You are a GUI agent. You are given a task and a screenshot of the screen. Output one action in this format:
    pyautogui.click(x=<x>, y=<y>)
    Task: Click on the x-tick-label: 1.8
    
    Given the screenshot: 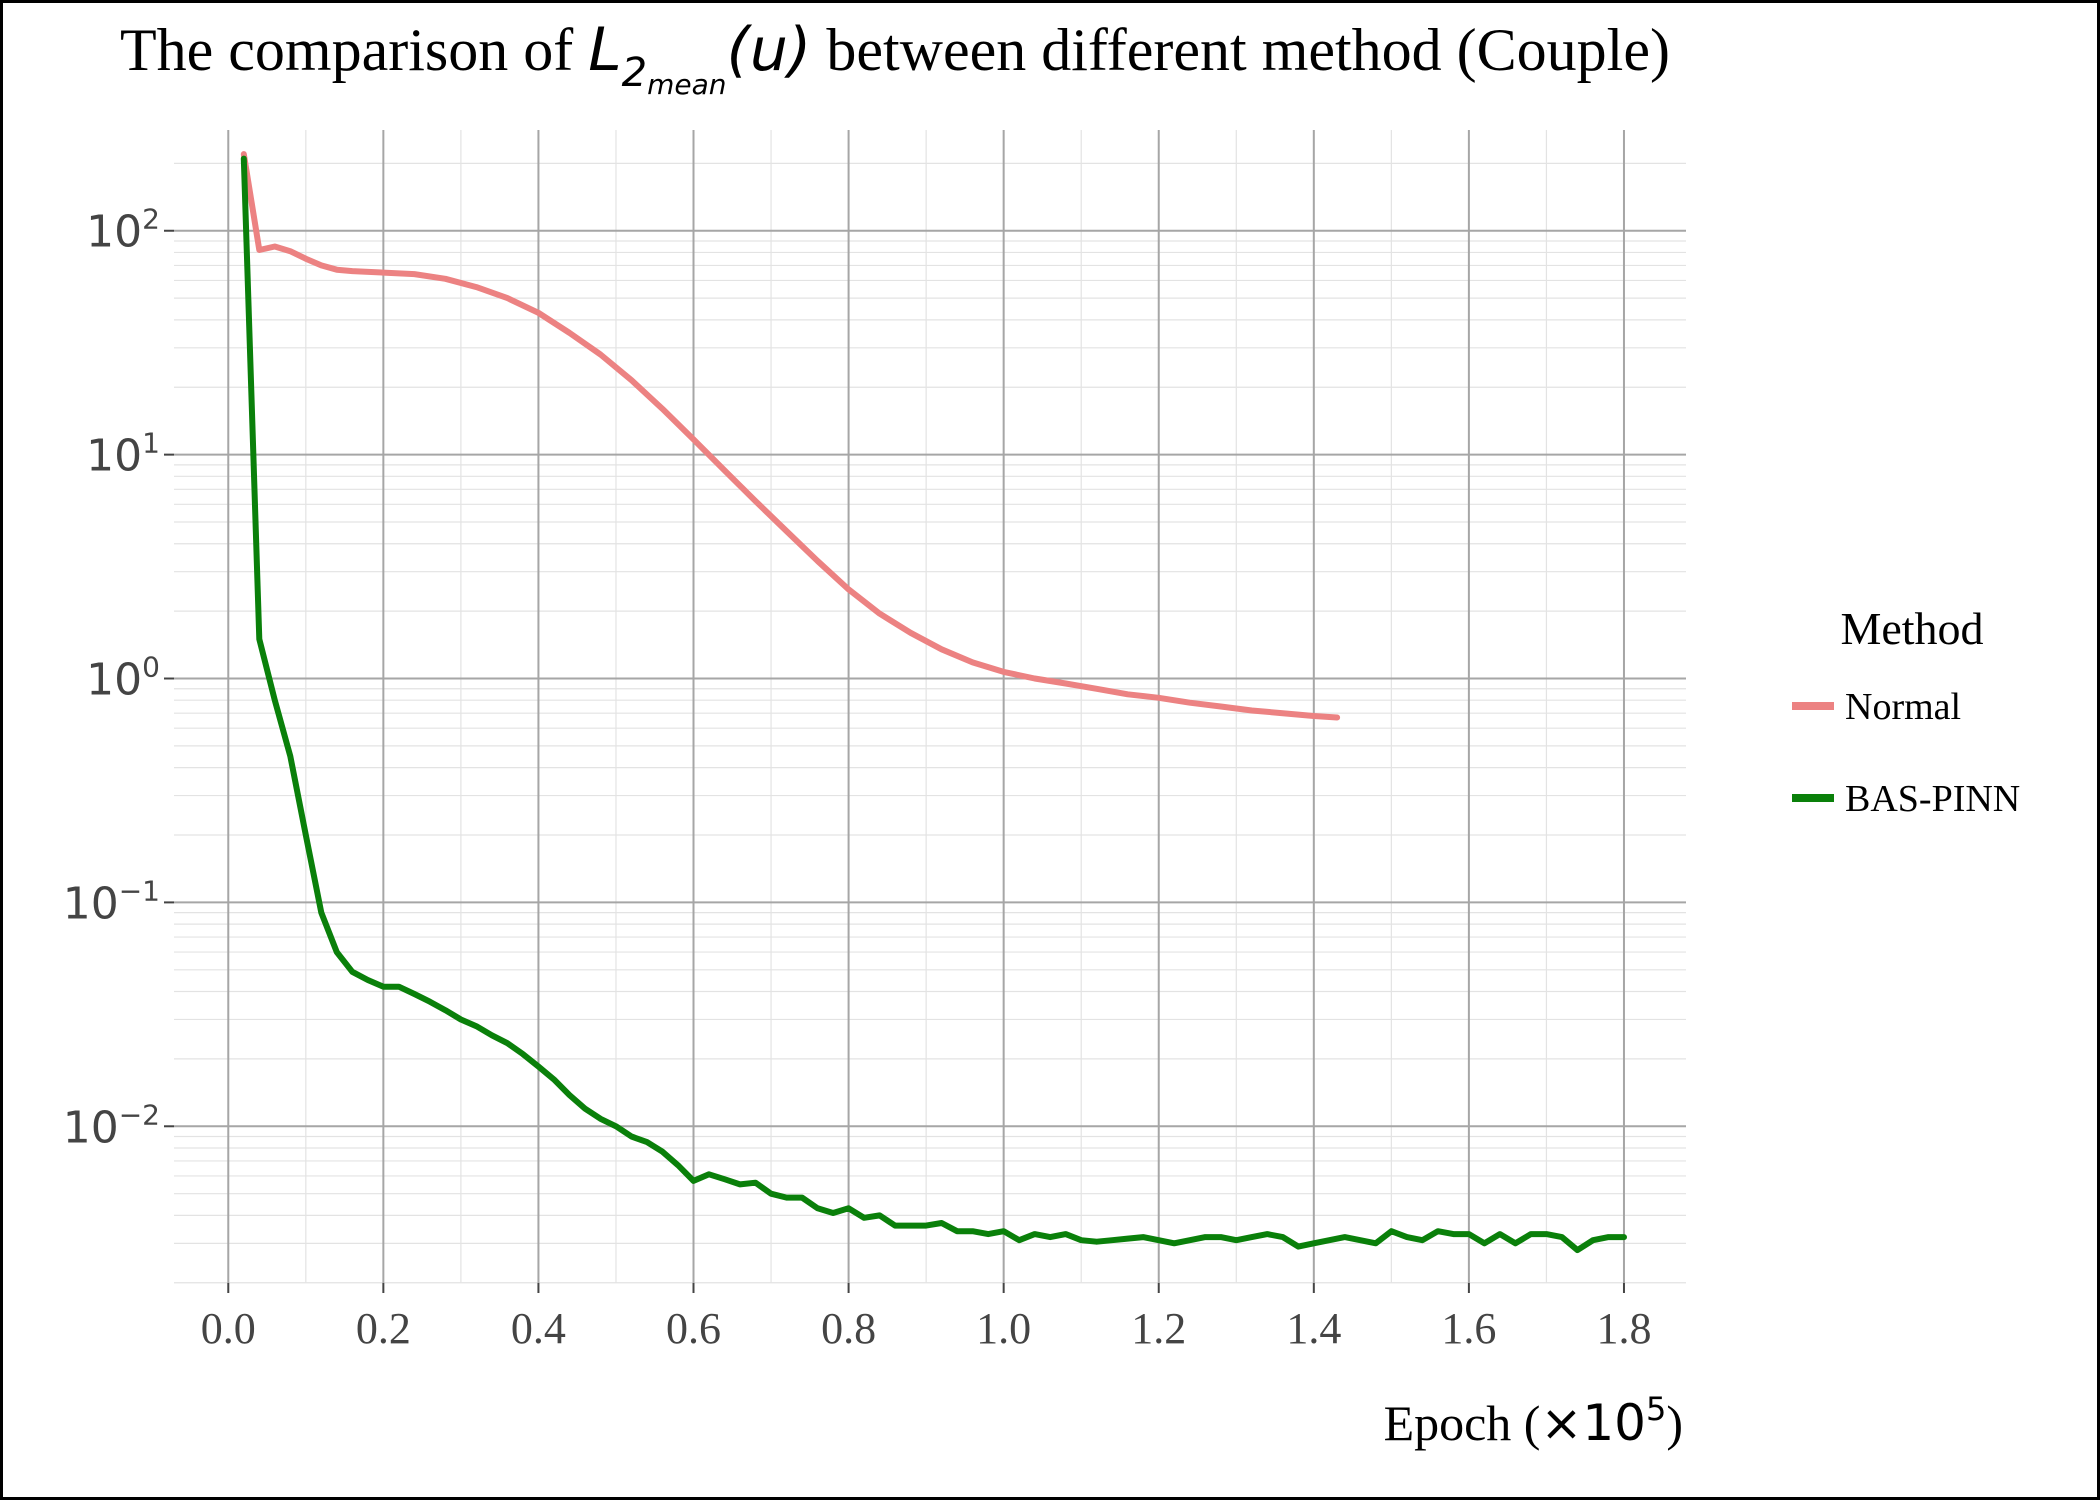 What is the action you would take?
    pyautogui.click(x=1623, y=1328)
    